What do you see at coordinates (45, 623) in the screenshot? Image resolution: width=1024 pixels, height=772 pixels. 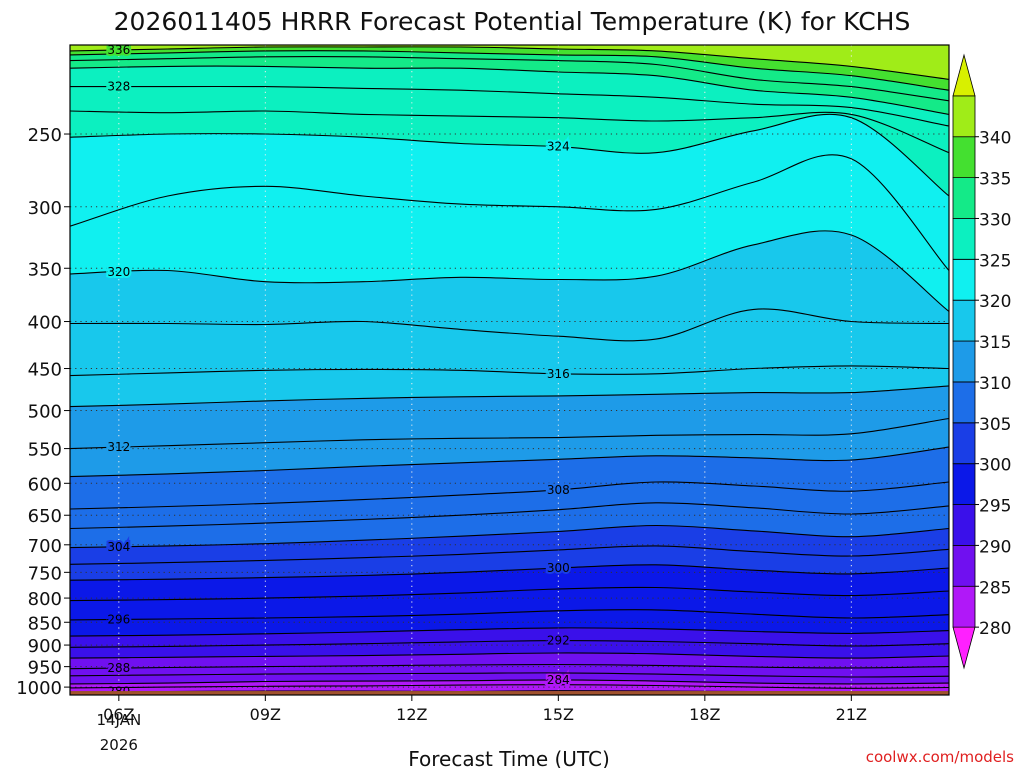 I see `y-tick-label-850: 850` at bounding box center [45, 623].